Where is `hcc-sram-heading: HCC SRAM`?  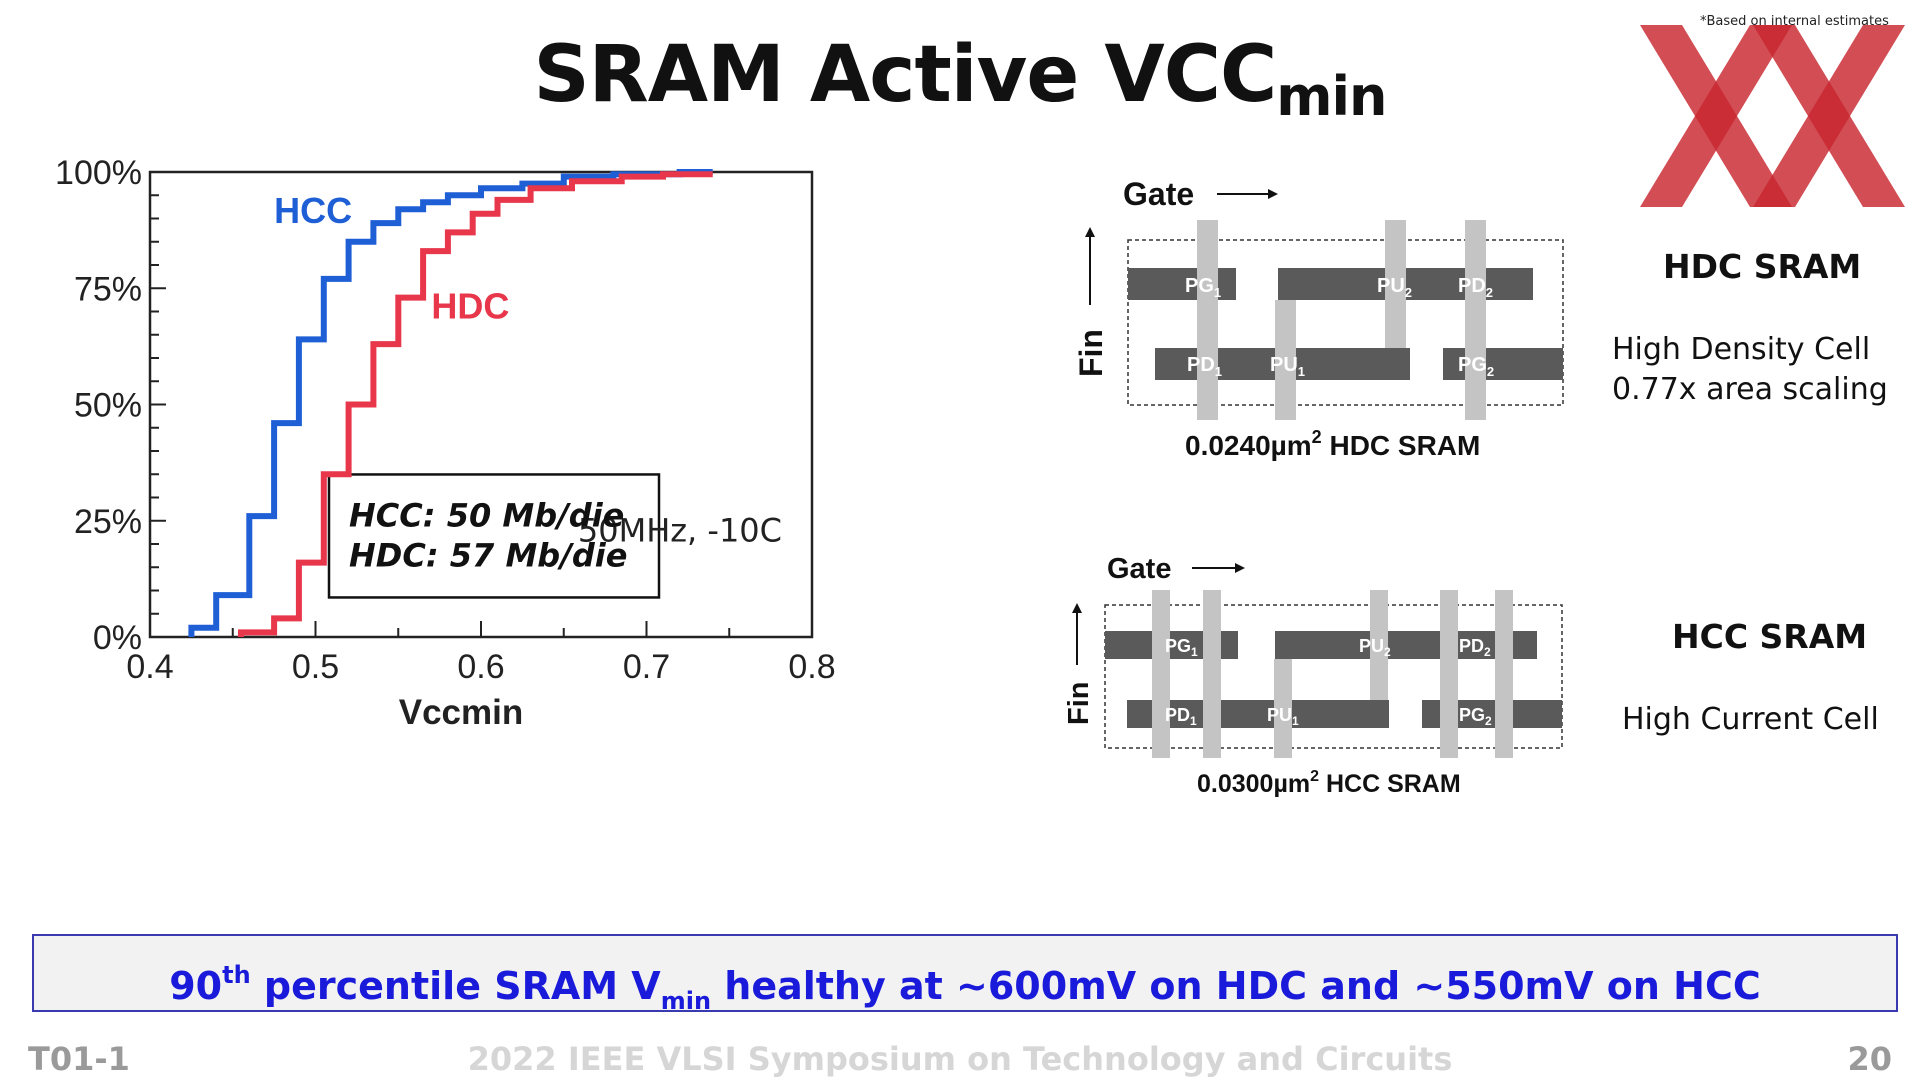
hcc-sram-heading: HCC SRAM is located at coordinates (1770, 636).